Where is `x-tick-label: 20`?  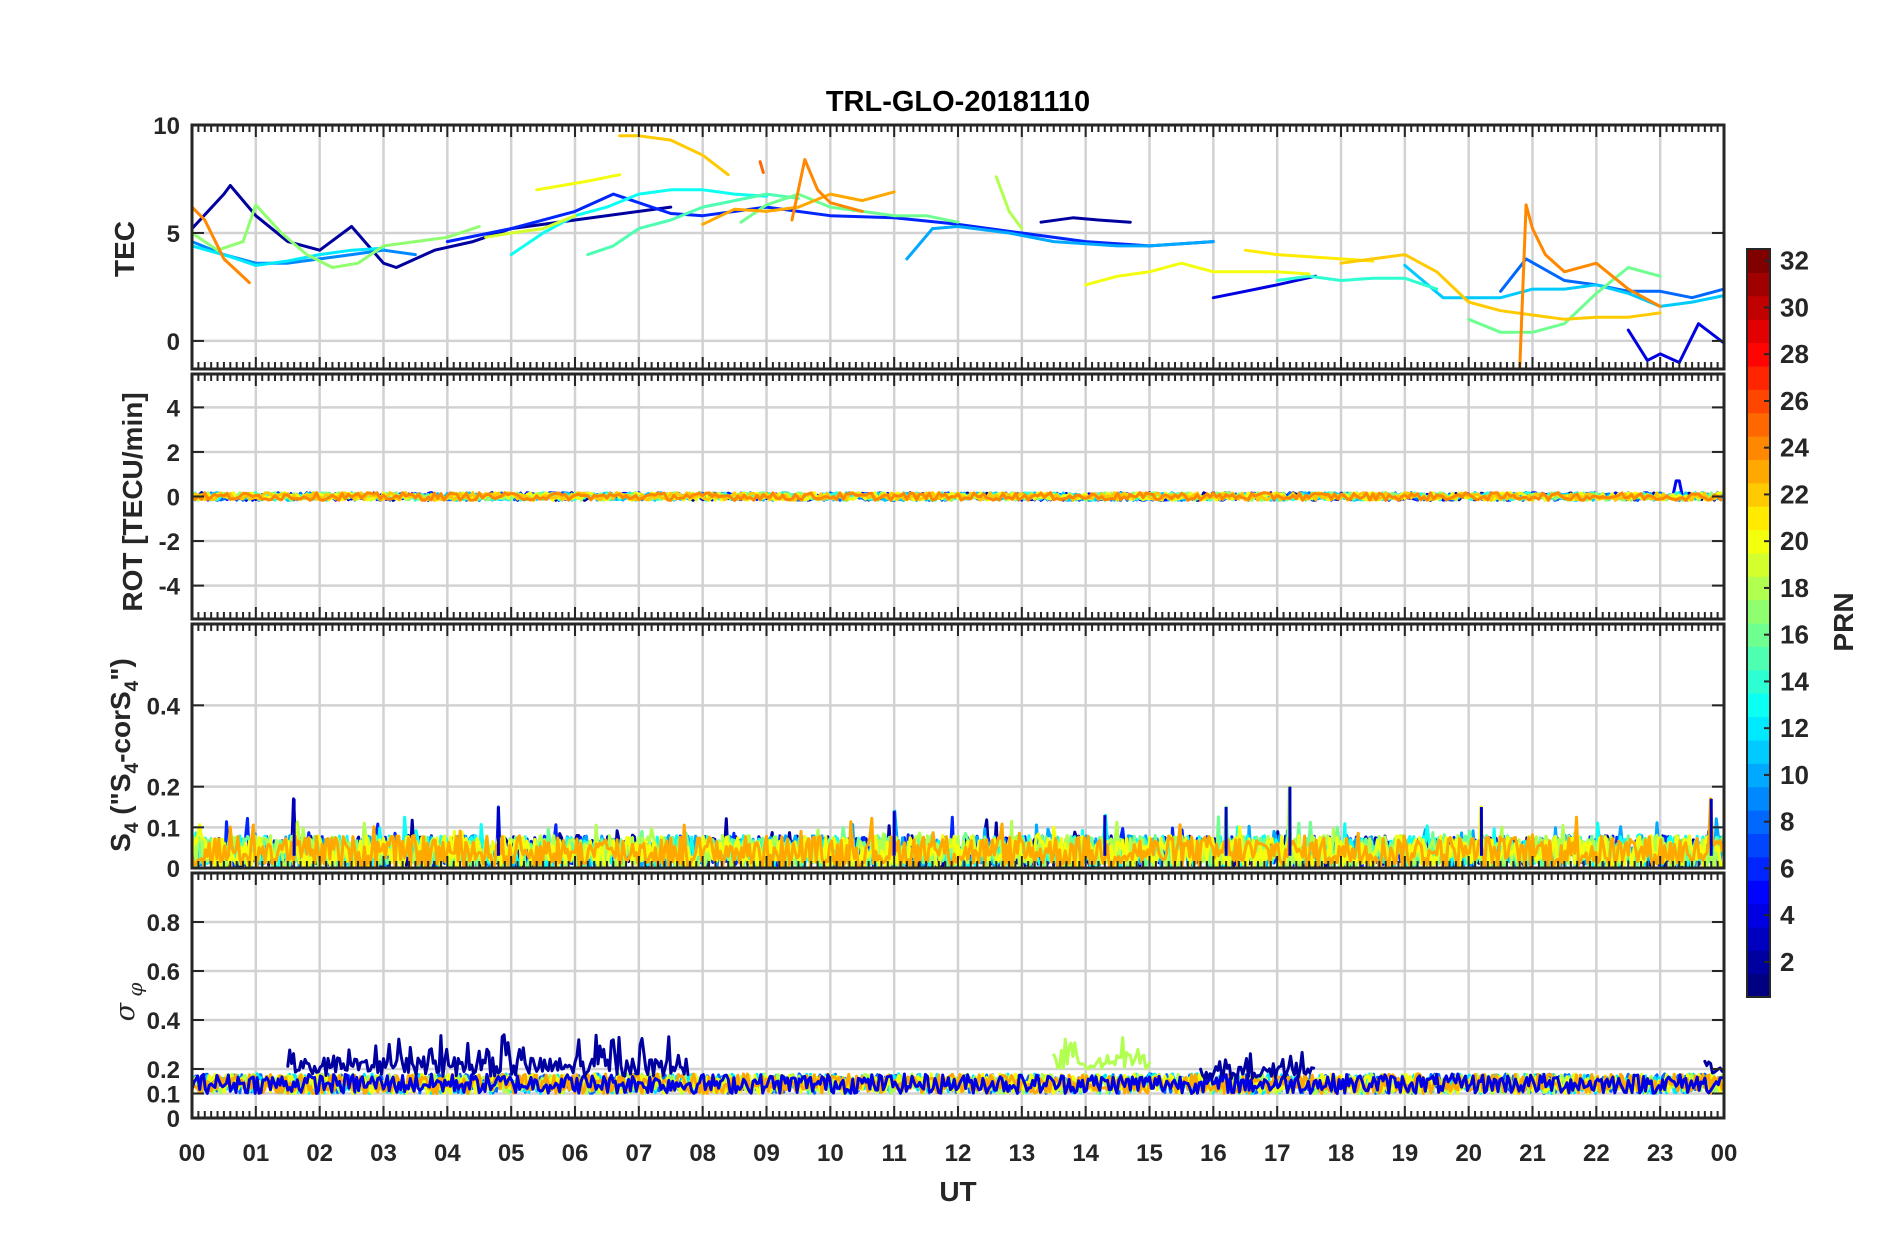
x-tick-label: 20 is located at coordinates (1468, 1153).